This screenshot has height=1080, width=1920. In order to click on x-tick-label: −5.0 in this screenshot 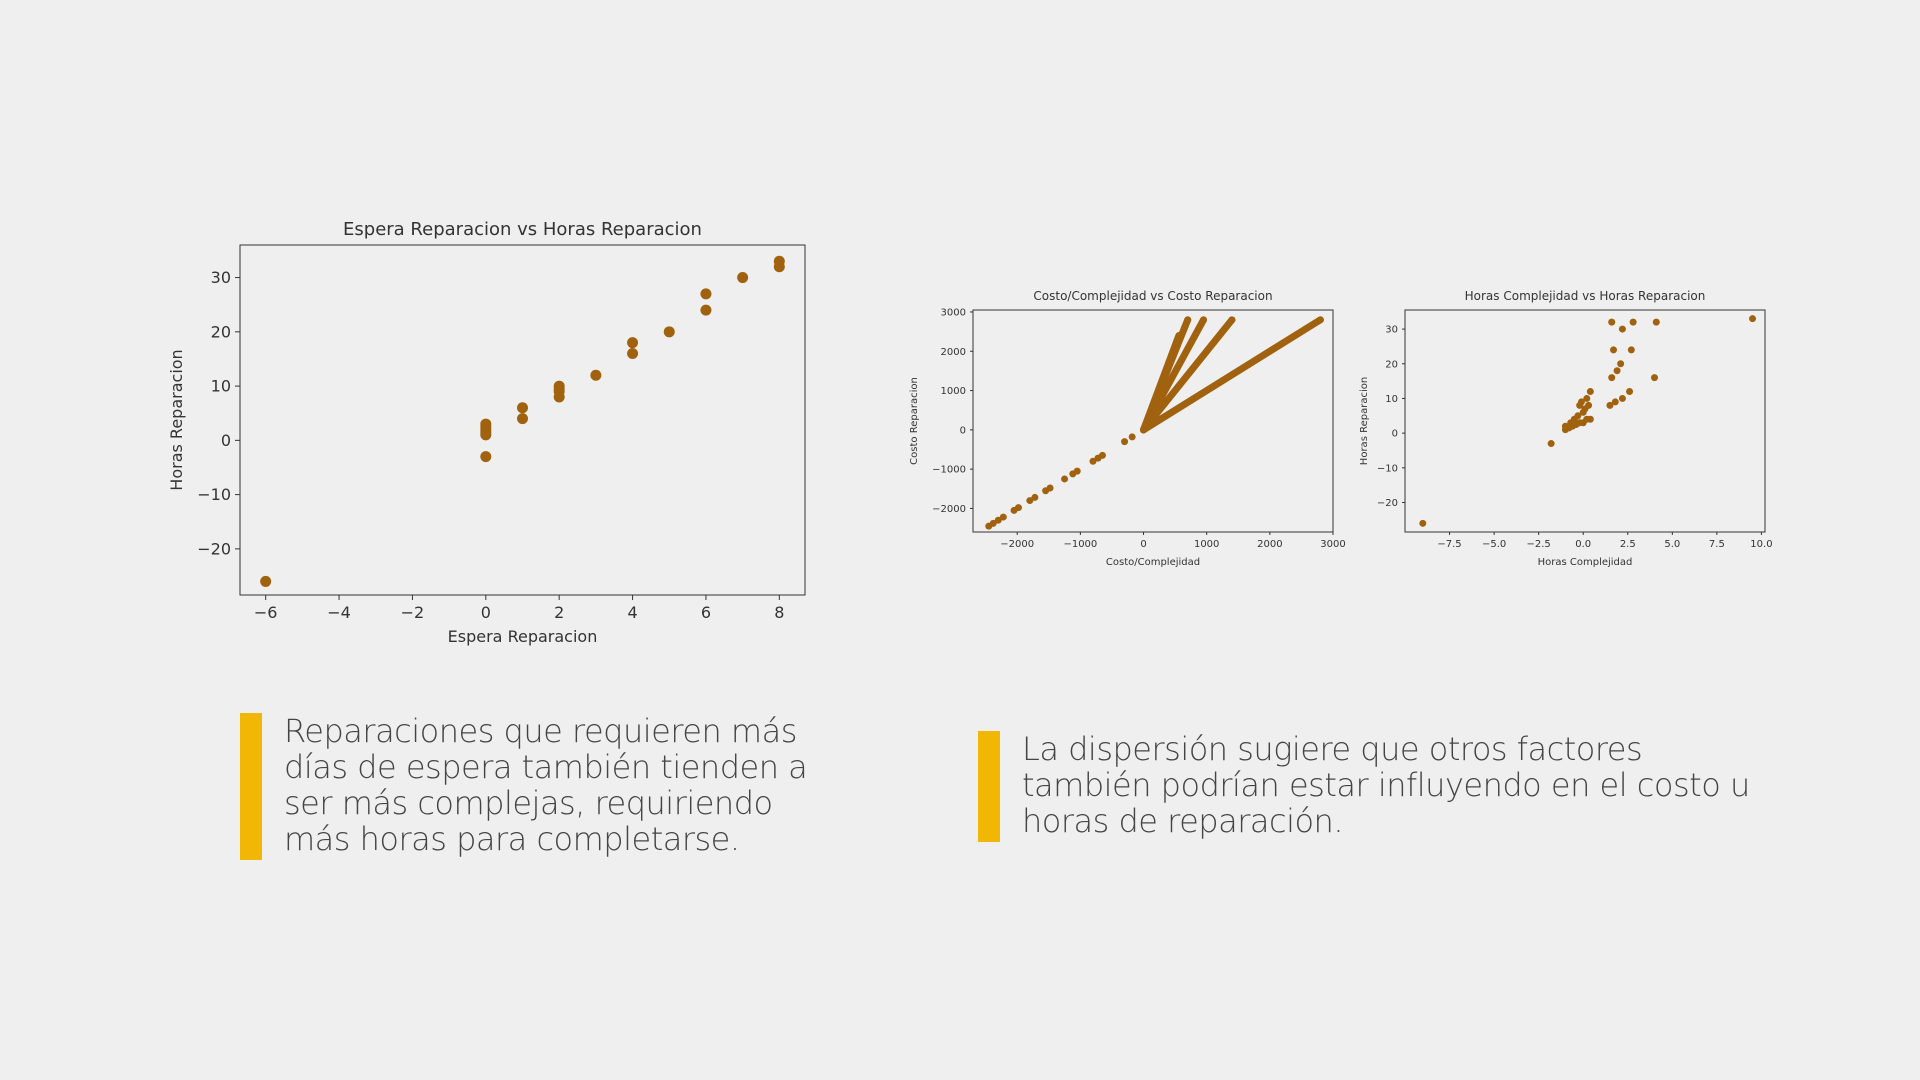, I will do `click(1494, 544)`.